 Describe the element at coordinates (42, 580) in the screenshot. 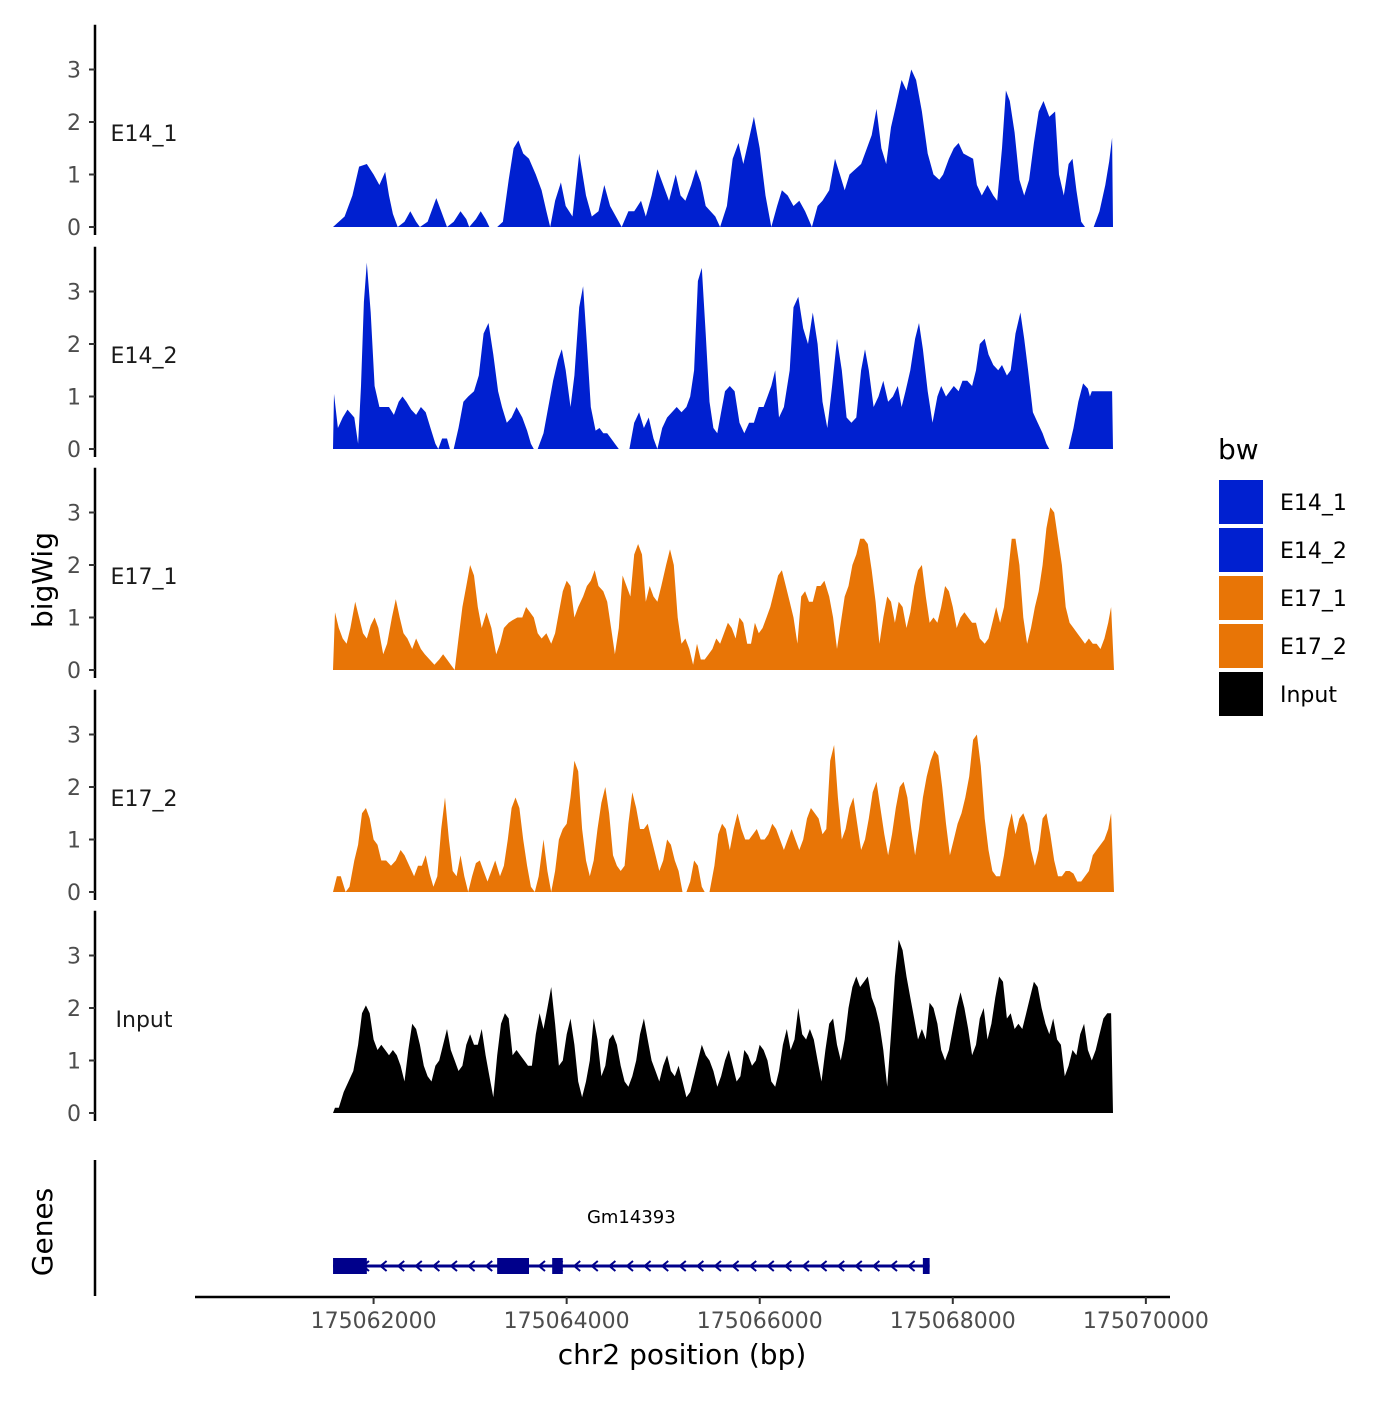

I see `y-axis-title: bigWig` at that location.